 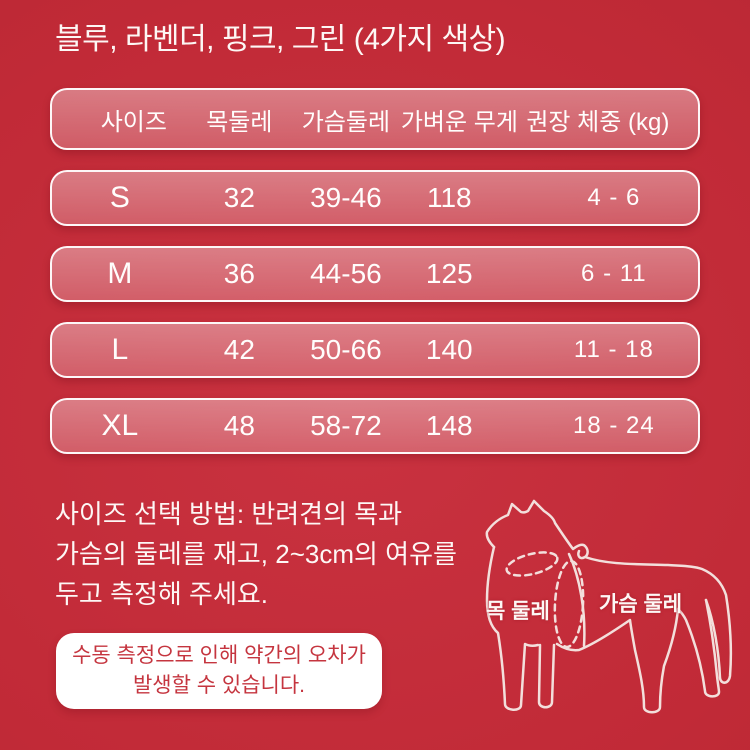 I want to click on cell-recommended-weight: 4 - 6, so click(x=614, y=197).